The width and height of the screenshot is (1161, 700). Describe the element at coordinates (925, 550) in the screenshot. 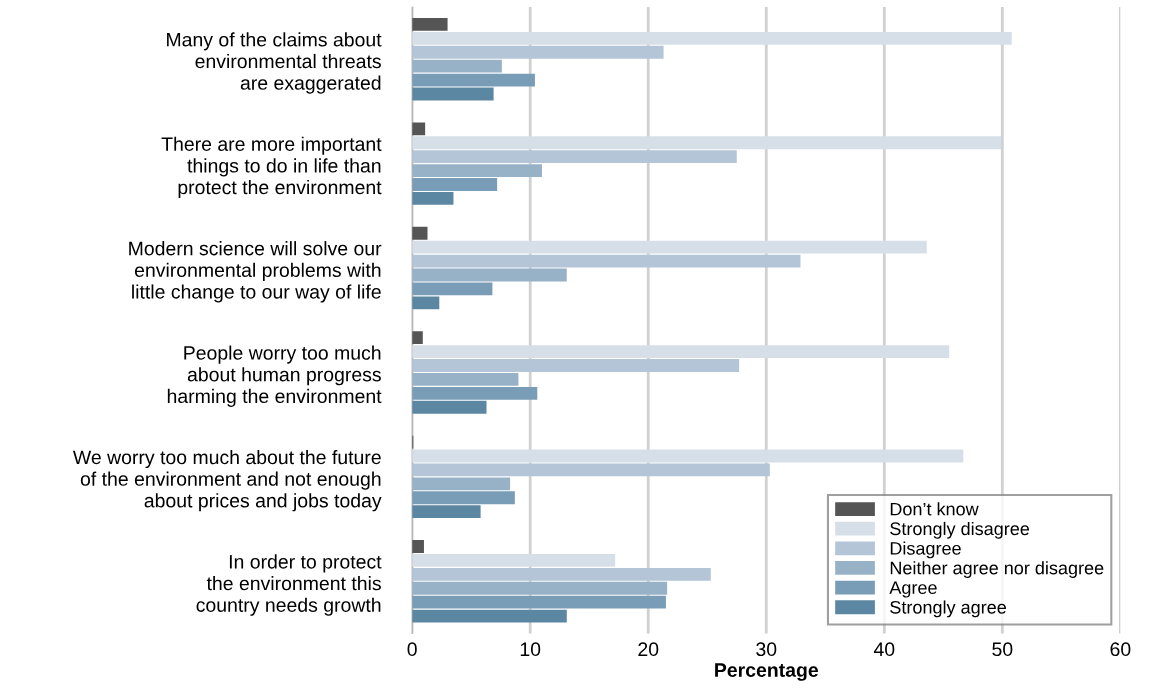

I see `legend-label: Disagree` at that location.